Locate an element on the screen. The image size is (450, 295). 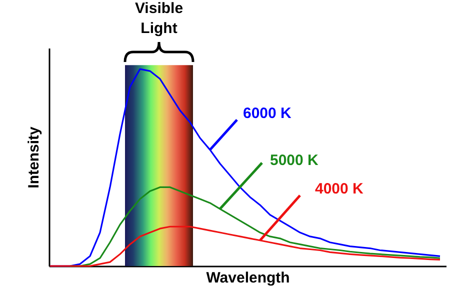
text: 6000 K is located at coordinates (267, 113).